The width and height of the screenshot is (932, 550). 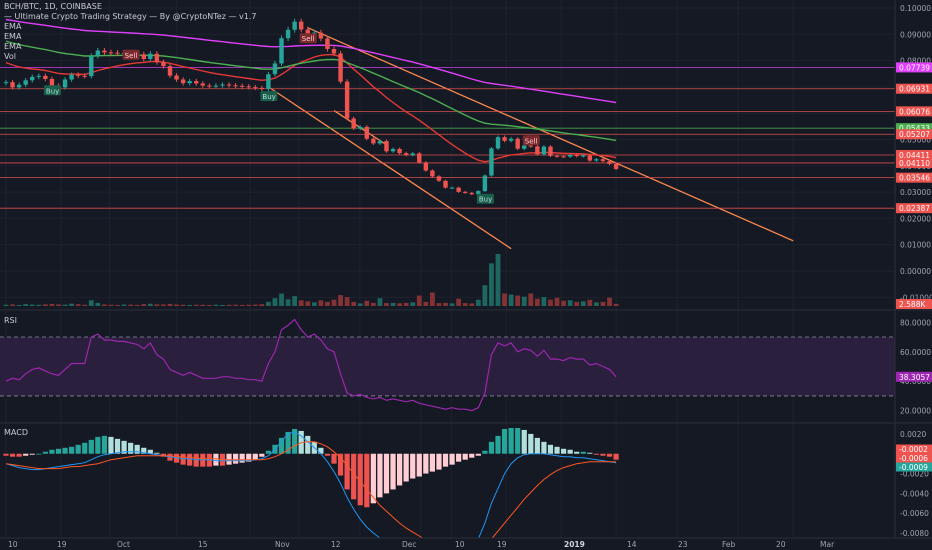 I want to click on ema-legend-2: EMA, so click(x=13, y=36).